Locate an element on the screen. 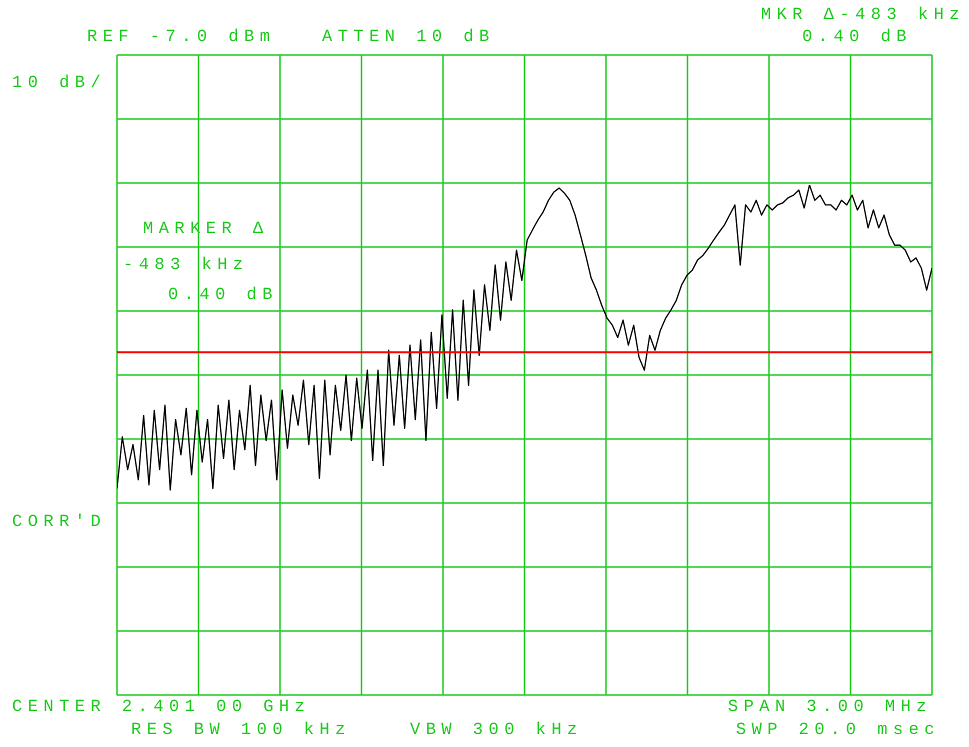 The height and width of the screenshot is (747, 969). text: ATTEN 10 dB is located at coordinates (408, 38).